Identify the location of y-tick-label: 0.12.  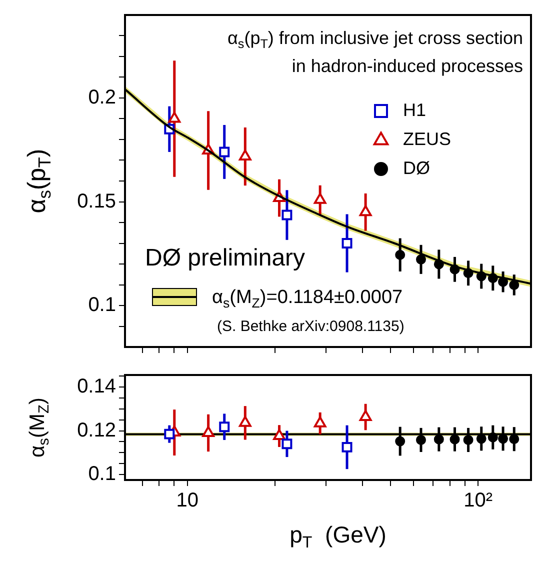
(96, 430).